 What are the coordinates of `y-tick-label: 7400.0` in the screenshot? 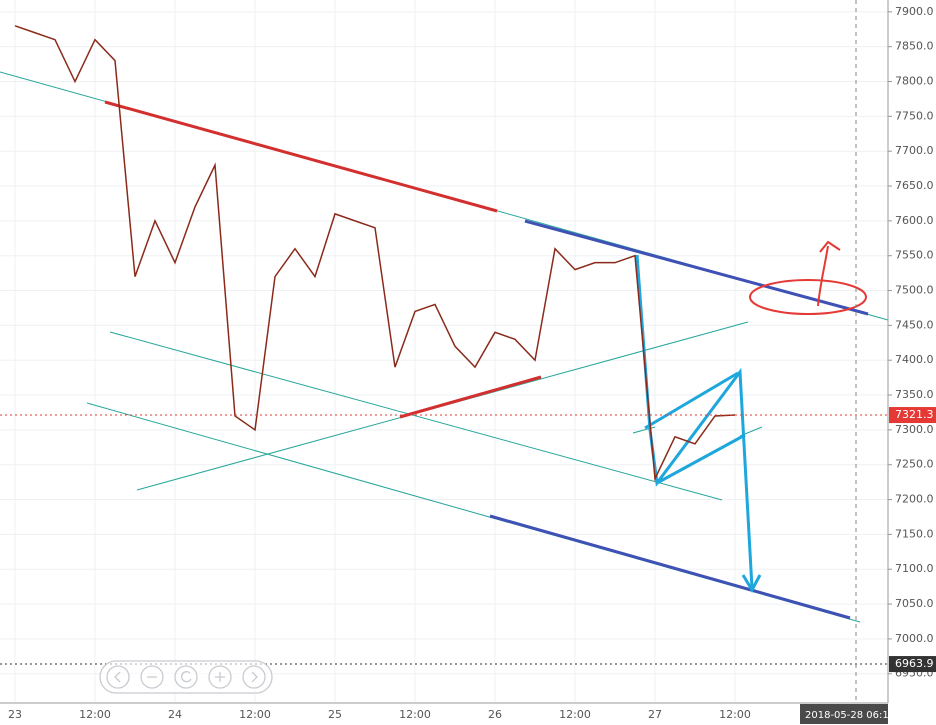 It's located at (914, 359).